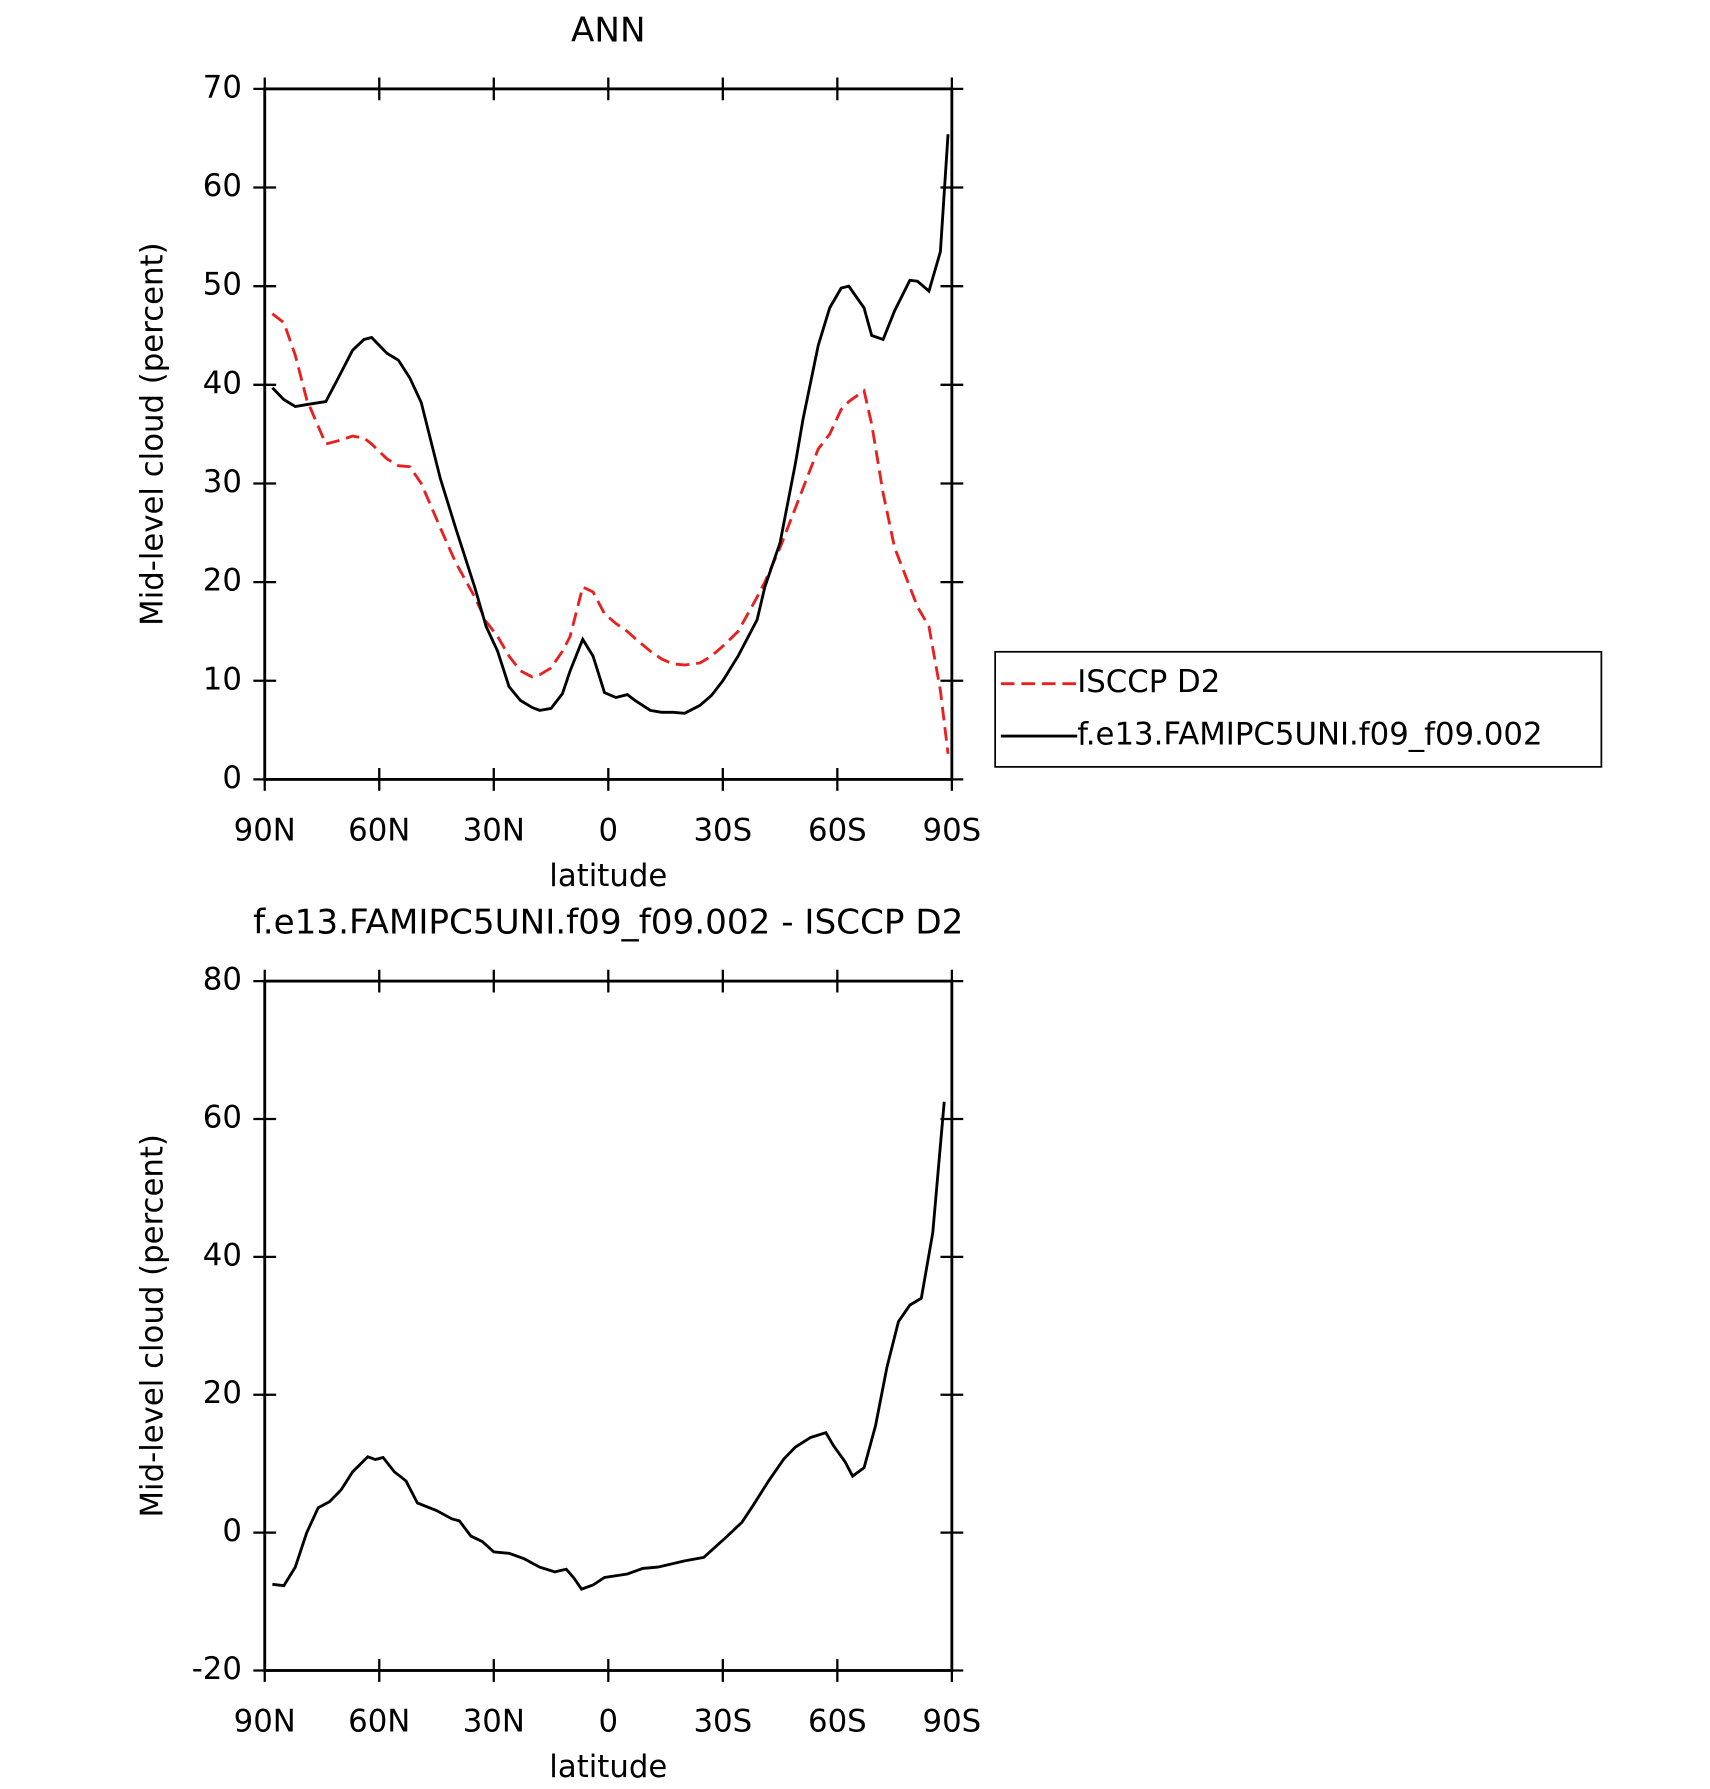 Image resolution: width=1710 pixels, height=1789 pixels. Describe the element at coordinates (608, 923) in the screenshot. I see `chart-title: f.e13.FAMIPC5UNI.f09_f09.002 - ISCCP D2` at that location.